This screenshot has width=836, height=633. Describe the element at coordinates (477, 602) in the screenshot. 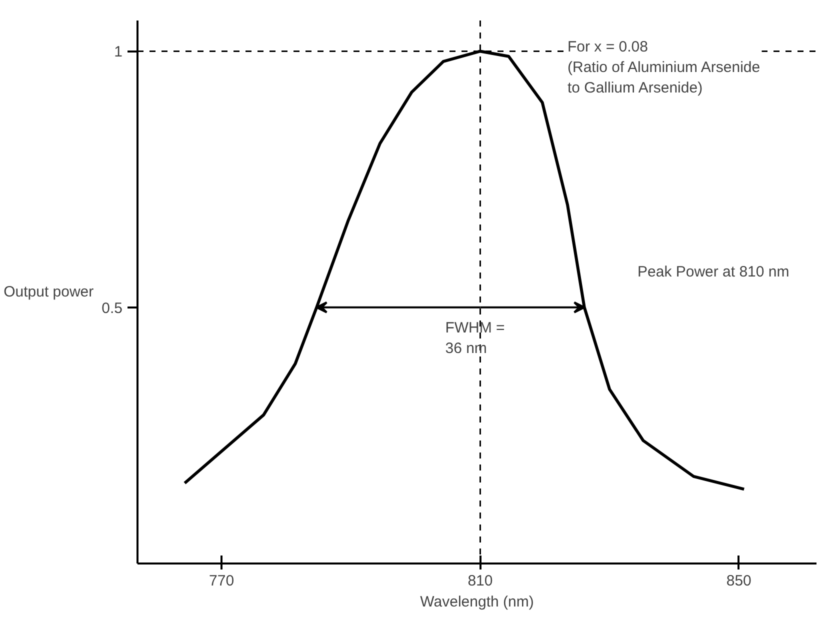

I see `x-axis-title: Wavelength (nm)` at that location.